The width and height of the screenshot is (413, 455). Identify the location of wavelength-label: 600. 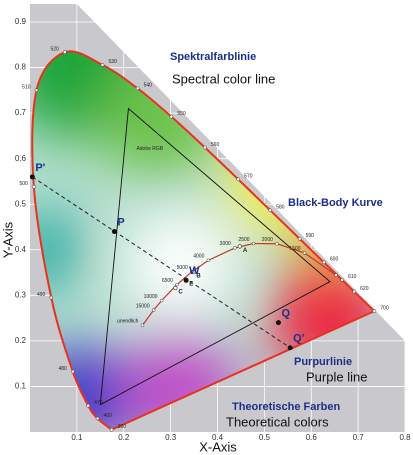
(334, 260).